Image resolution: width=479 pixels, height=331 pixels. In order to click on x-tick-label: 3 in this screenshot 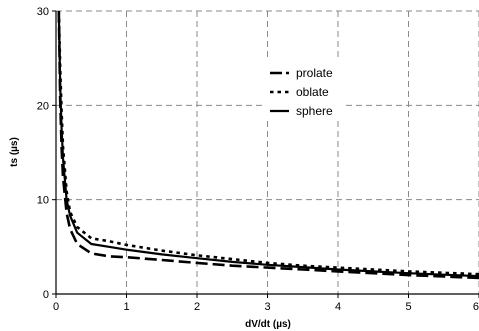, I will do `click(267, 307)`.